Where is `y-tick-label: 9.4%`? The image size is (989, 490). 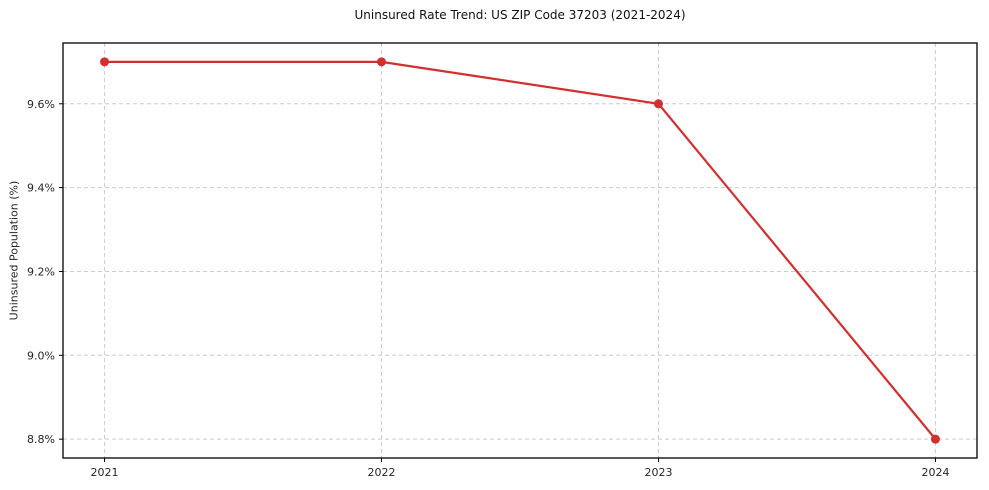
y-tick-label: 9.4% is located at coordinates (41, 188).